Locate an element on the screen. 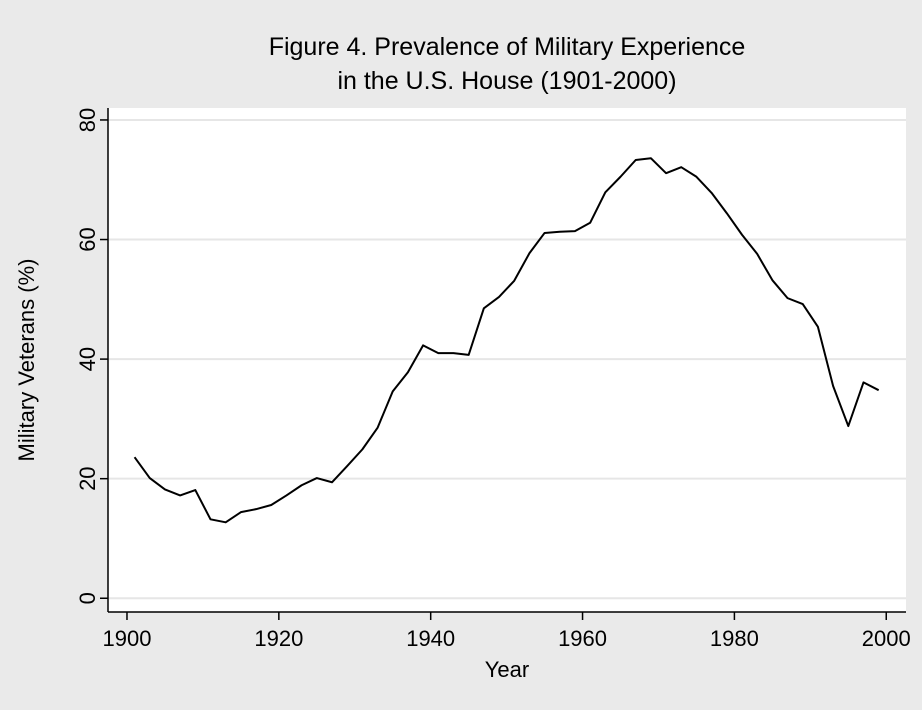 The width and height of the screenshot is (922, 710). y-tick-label: 60 is located at coordinates (87, 239).